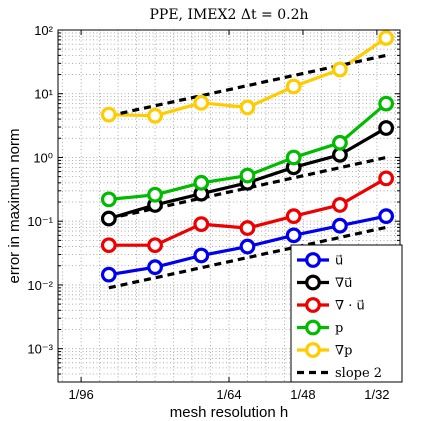  I want to click on y-tick-labels: 10⁻³ 10⁻² 10⁻¹ 10⁰ 10¹ 10², so click(40, 190).